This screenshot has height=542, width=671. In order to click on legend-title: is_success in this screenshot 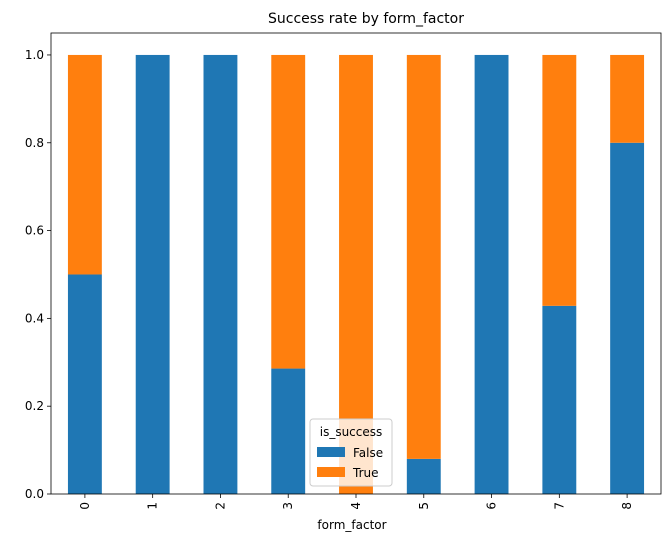, I will do `click(351, 432)`.